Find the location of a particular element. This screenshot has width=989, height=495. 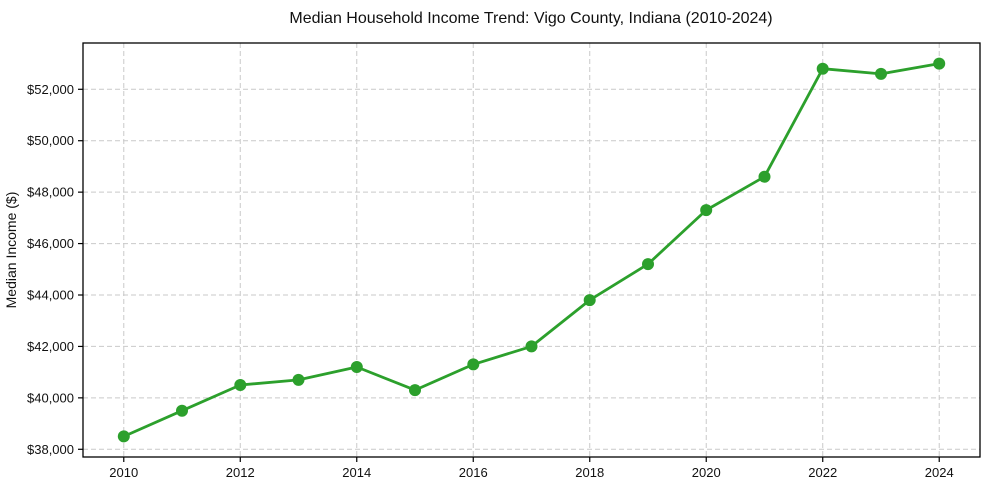

x-tick-label: 2022 is located at coordinates (822, 472).